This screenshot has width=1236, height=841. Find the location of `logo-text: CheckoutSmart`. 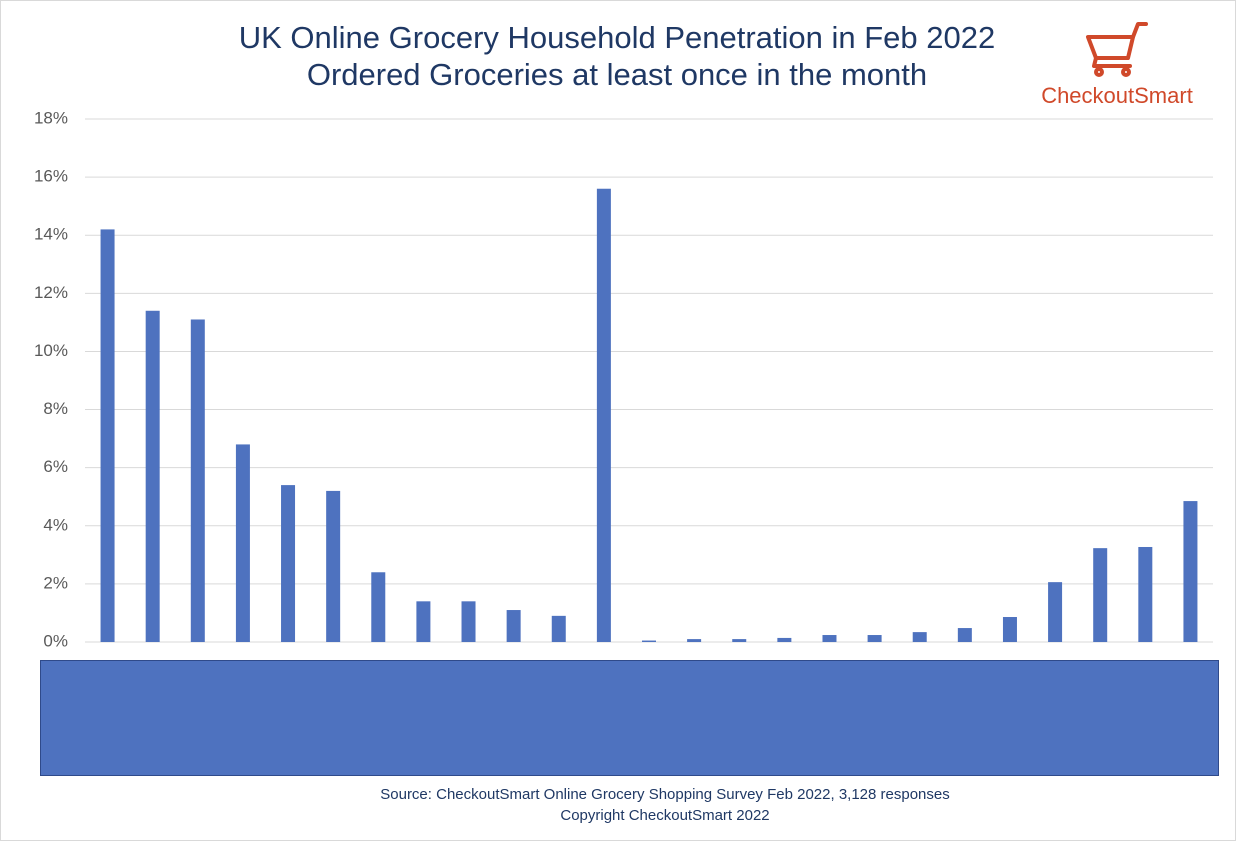

logo-text: CheckoutSmart is located at coordinates (1117, 95).